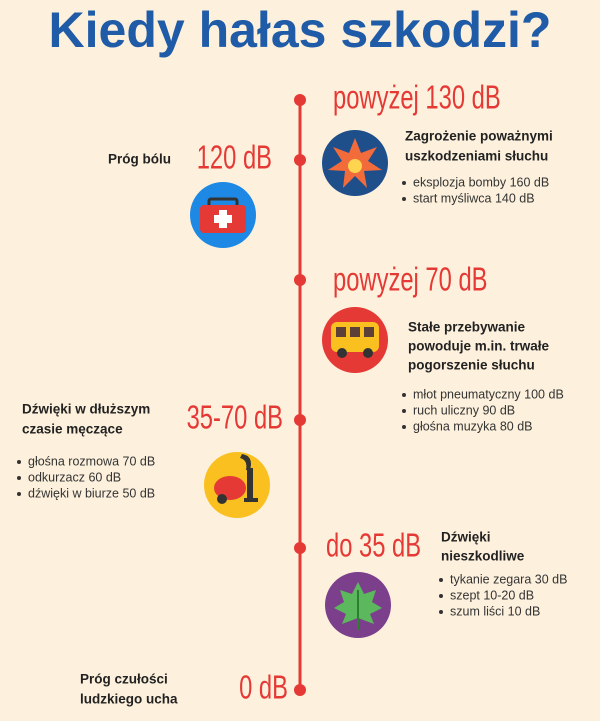  Describe the element at coordinates (74, 477) in the screenshot. I see `item: odkurzacz 60 dB` at that location.